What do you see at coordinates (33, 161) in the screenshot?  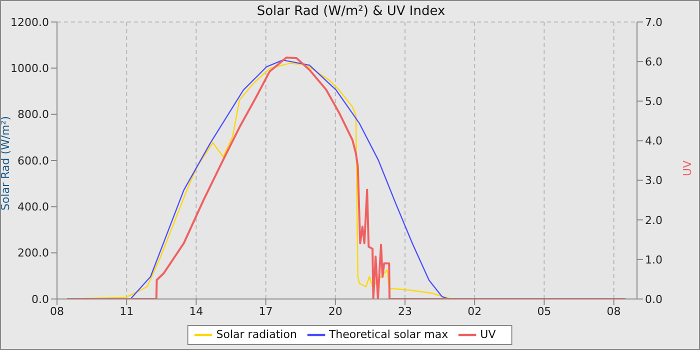 I see `y-tick-label: 600.0` at bounding box center [33, 161].